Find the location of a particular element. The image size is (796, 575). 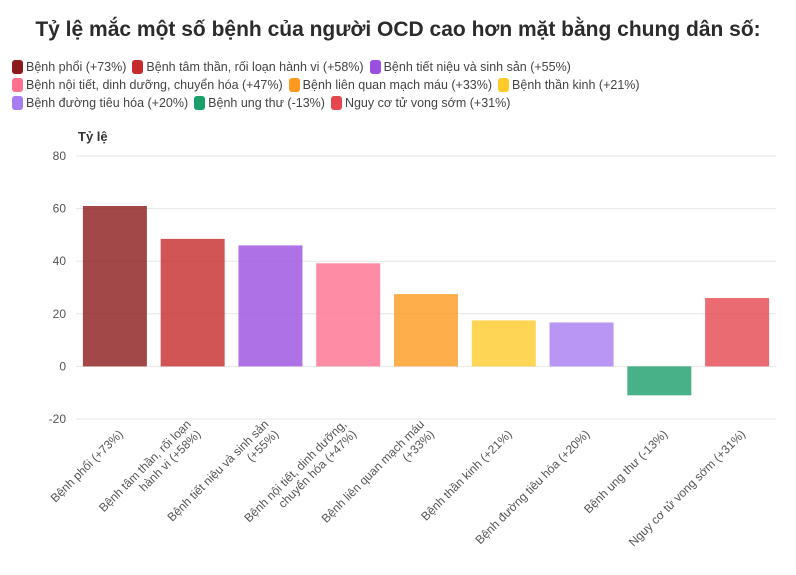

x-tick-label-line: Bệnh ung thư (-13%) is located at coordinates (625, 471).